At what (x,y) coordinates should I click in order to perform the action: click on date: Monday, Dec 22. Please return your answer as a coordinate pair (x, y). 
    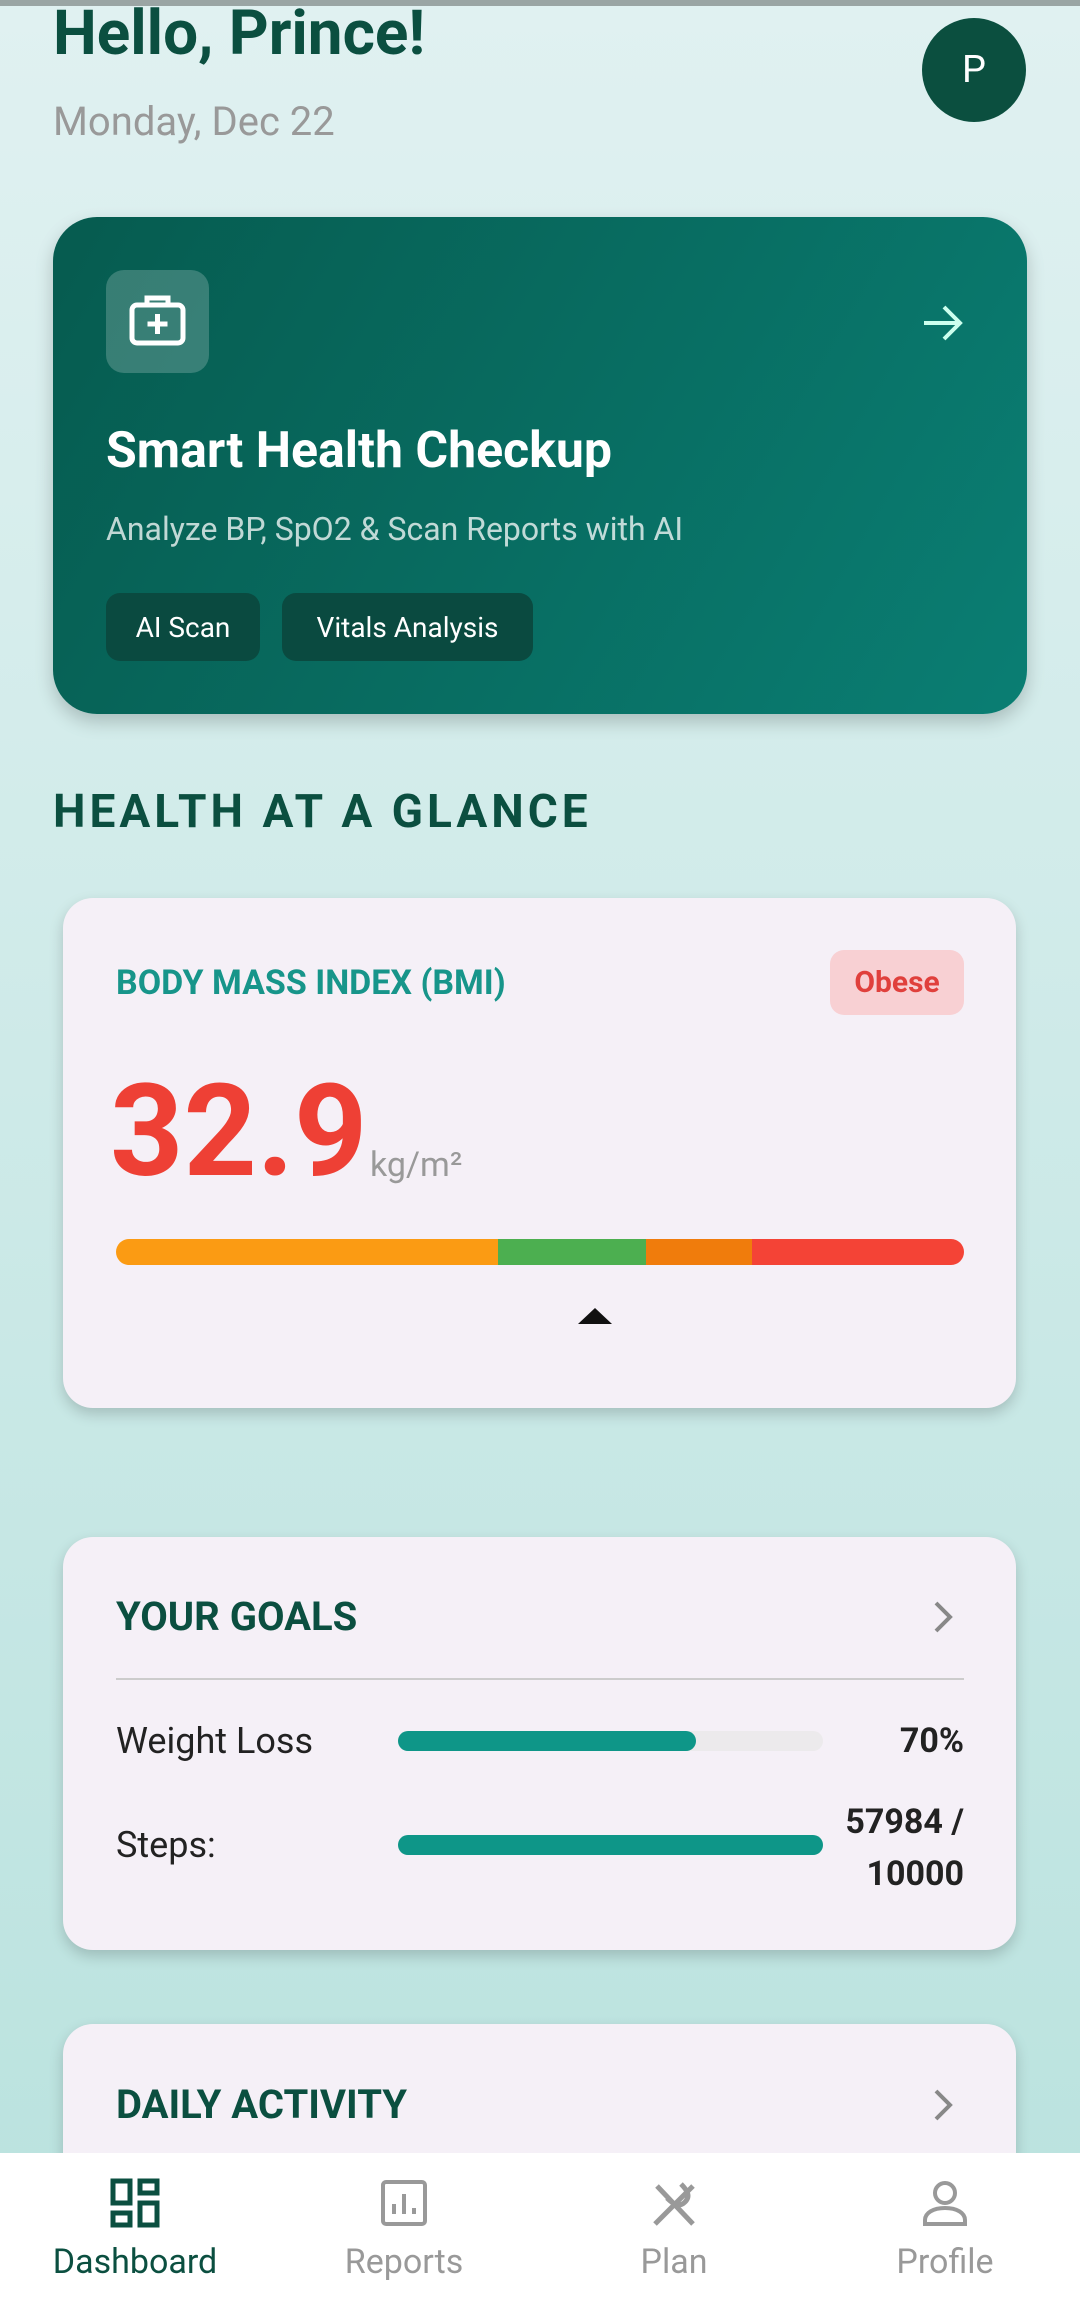
    Looking at the image, I should click on (194, 121).